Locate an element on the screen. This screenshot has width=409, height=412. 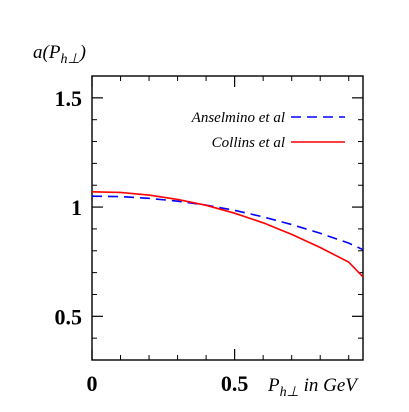
y-tick-label: 1.5 is located at coordinates (69, 98).